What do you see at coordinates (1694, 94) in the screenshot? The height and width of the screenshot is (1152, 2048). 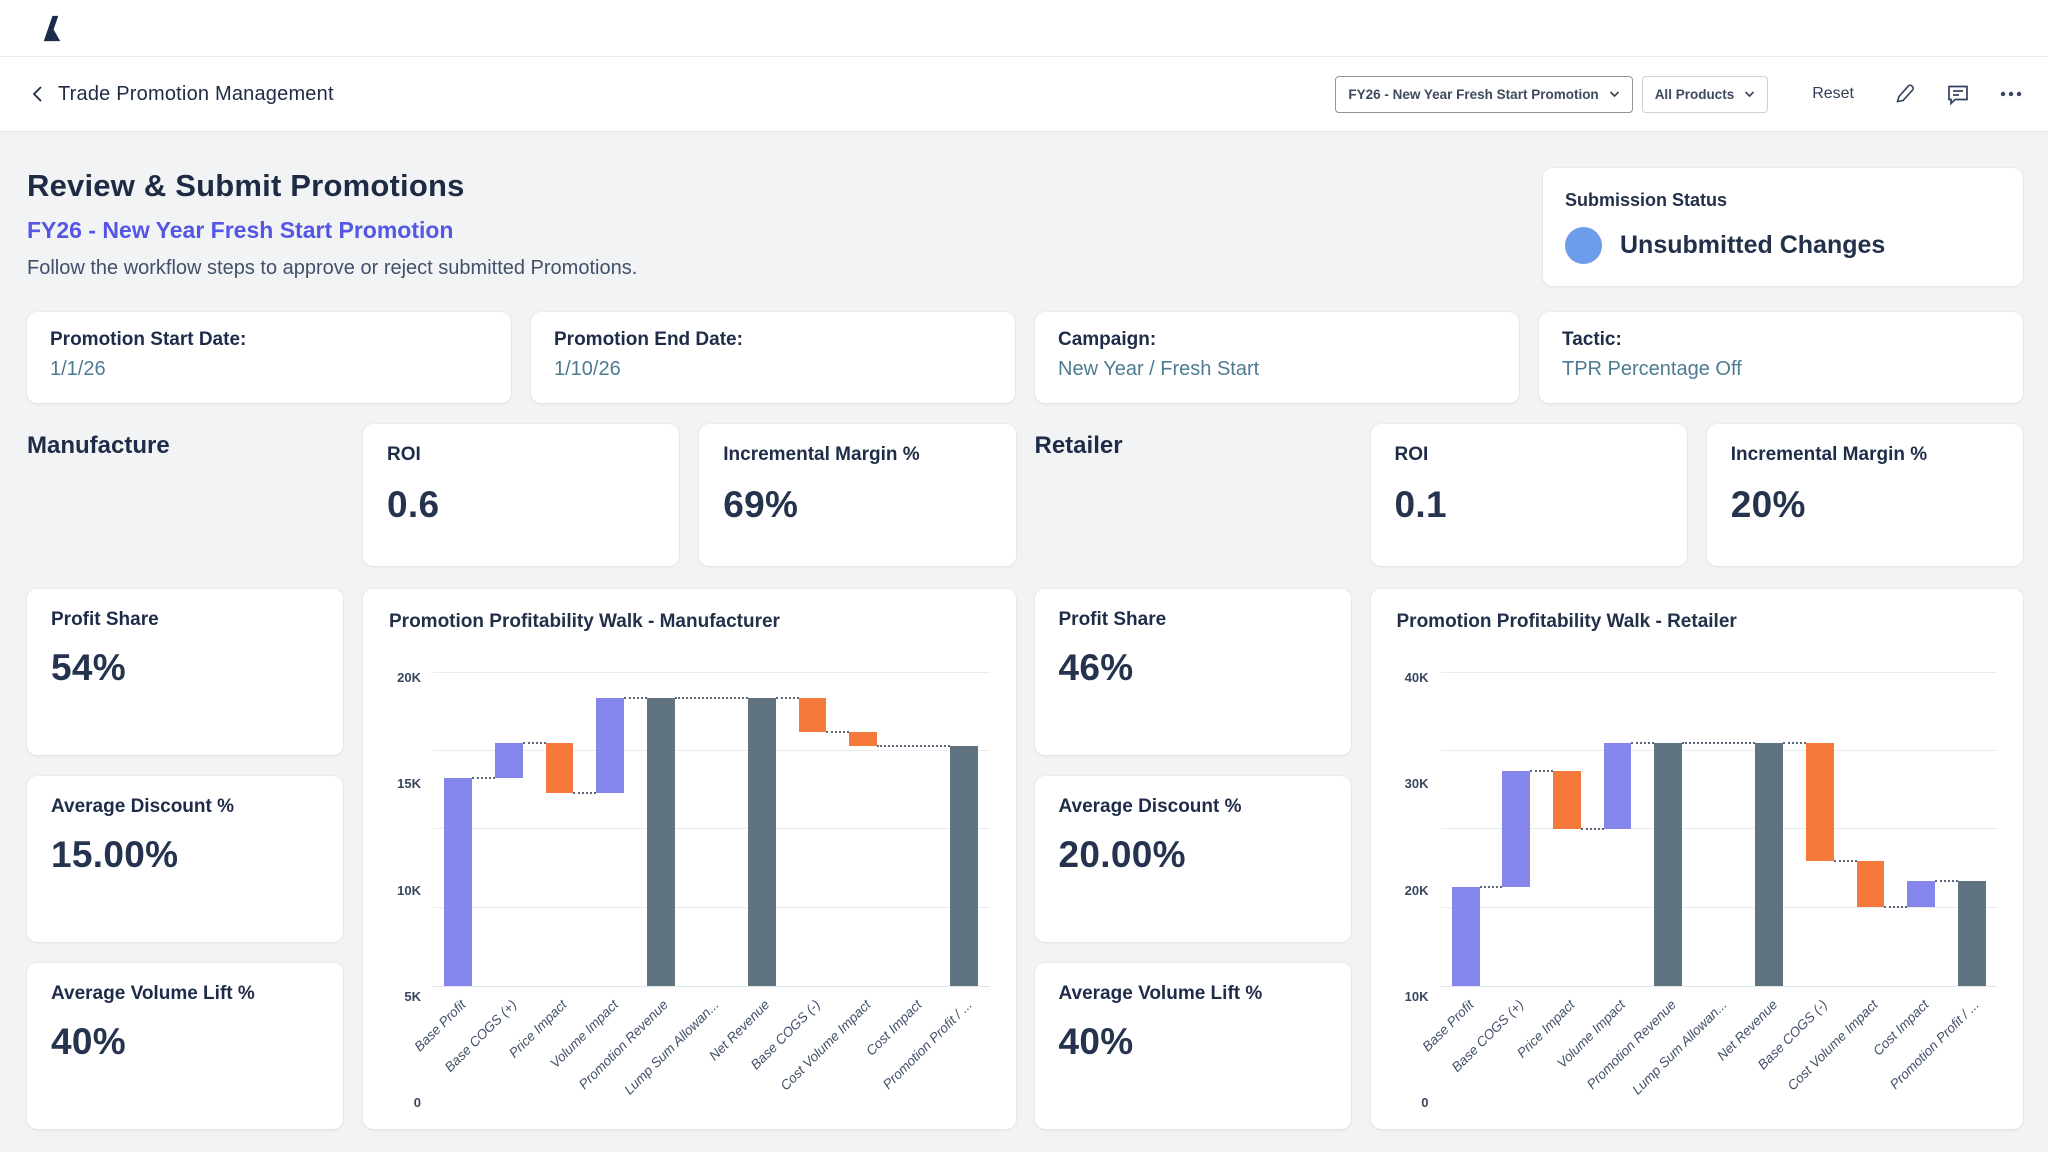 I see `products-select-value: All Products` at bounding box center [1694, 94].